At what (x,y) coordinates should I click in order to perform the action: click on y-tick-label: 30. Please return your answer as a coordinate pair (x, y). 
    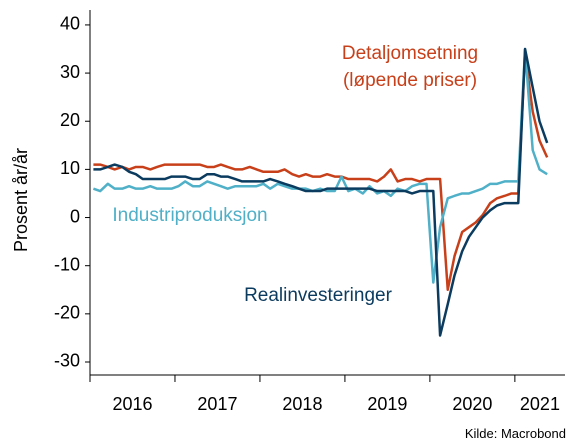
    Looking at the image, I should click on (70, 72).